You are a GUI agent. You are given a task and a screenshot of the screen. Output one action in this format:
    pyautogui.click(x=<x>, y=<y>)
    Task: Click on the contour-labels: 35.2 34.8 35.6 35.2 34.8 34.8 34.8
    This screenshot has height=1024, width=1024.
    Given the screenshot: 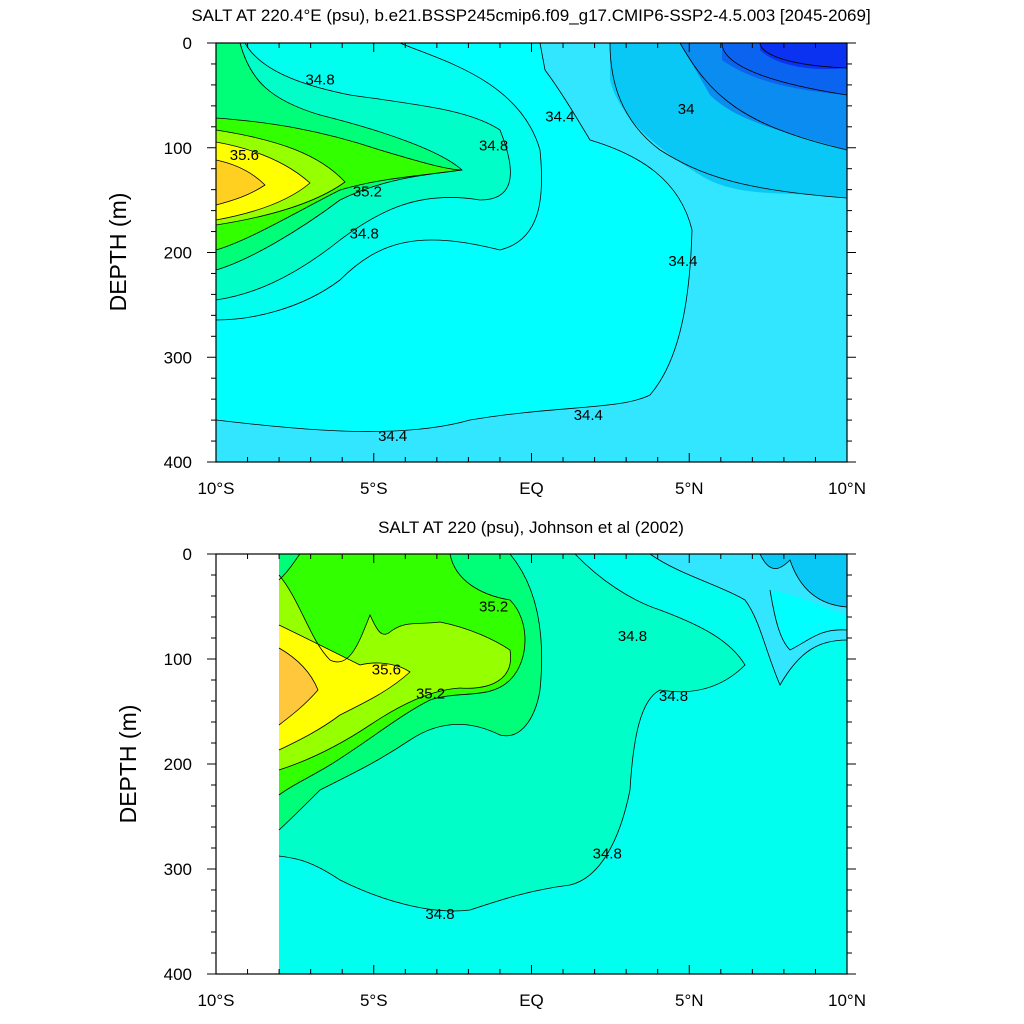 What is the action you would take?
    pyautogui.click(x=530, y=761)
    